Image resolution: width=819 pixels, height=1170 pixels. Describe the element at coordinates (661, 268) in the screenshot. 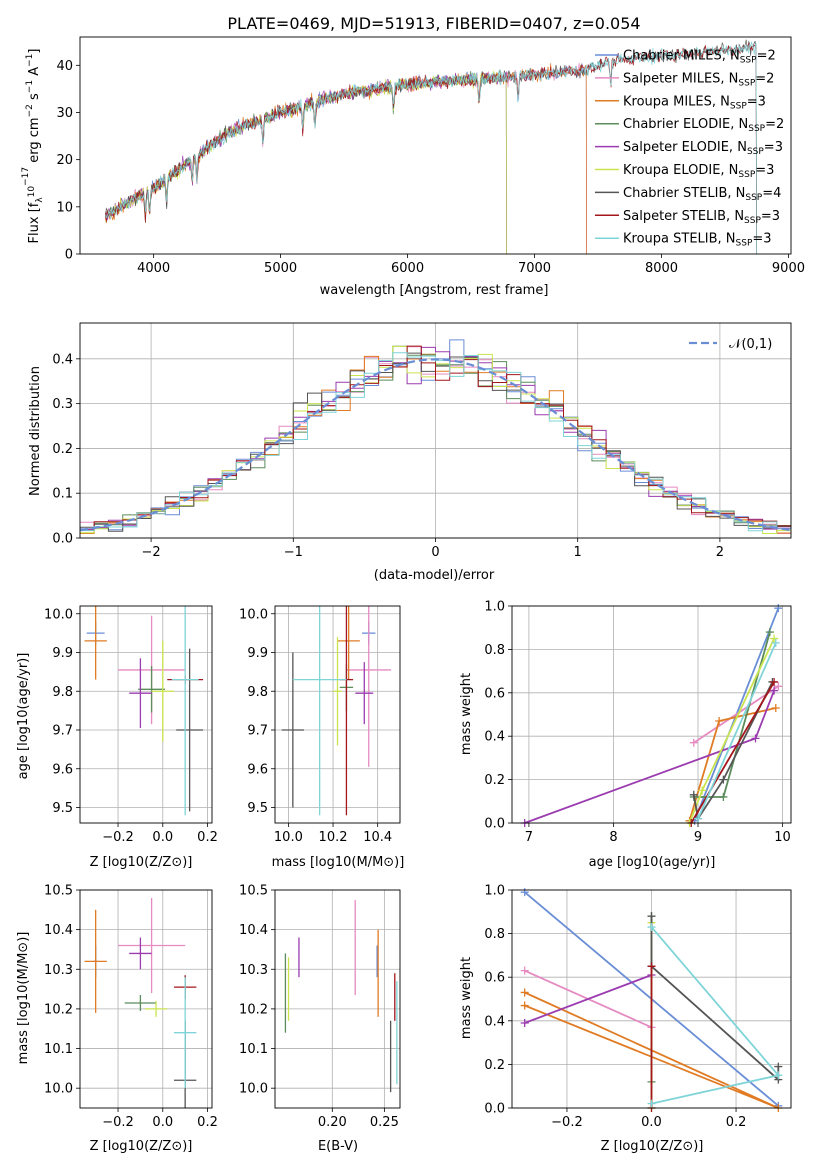

I see `spectrum-xtick-label: 8000` at that location.